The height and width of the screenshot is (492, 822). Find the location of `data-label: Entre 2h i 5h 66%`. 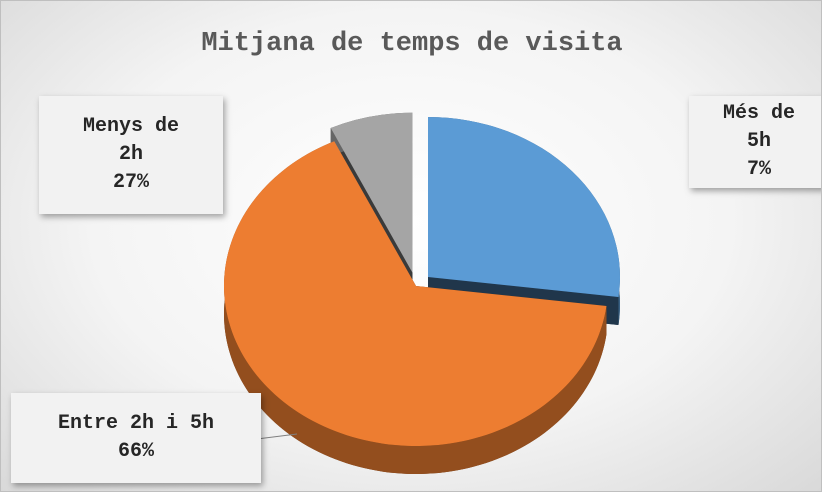

data-label: Entre 2h i 5h 66% is located at coordinates (136, 438).